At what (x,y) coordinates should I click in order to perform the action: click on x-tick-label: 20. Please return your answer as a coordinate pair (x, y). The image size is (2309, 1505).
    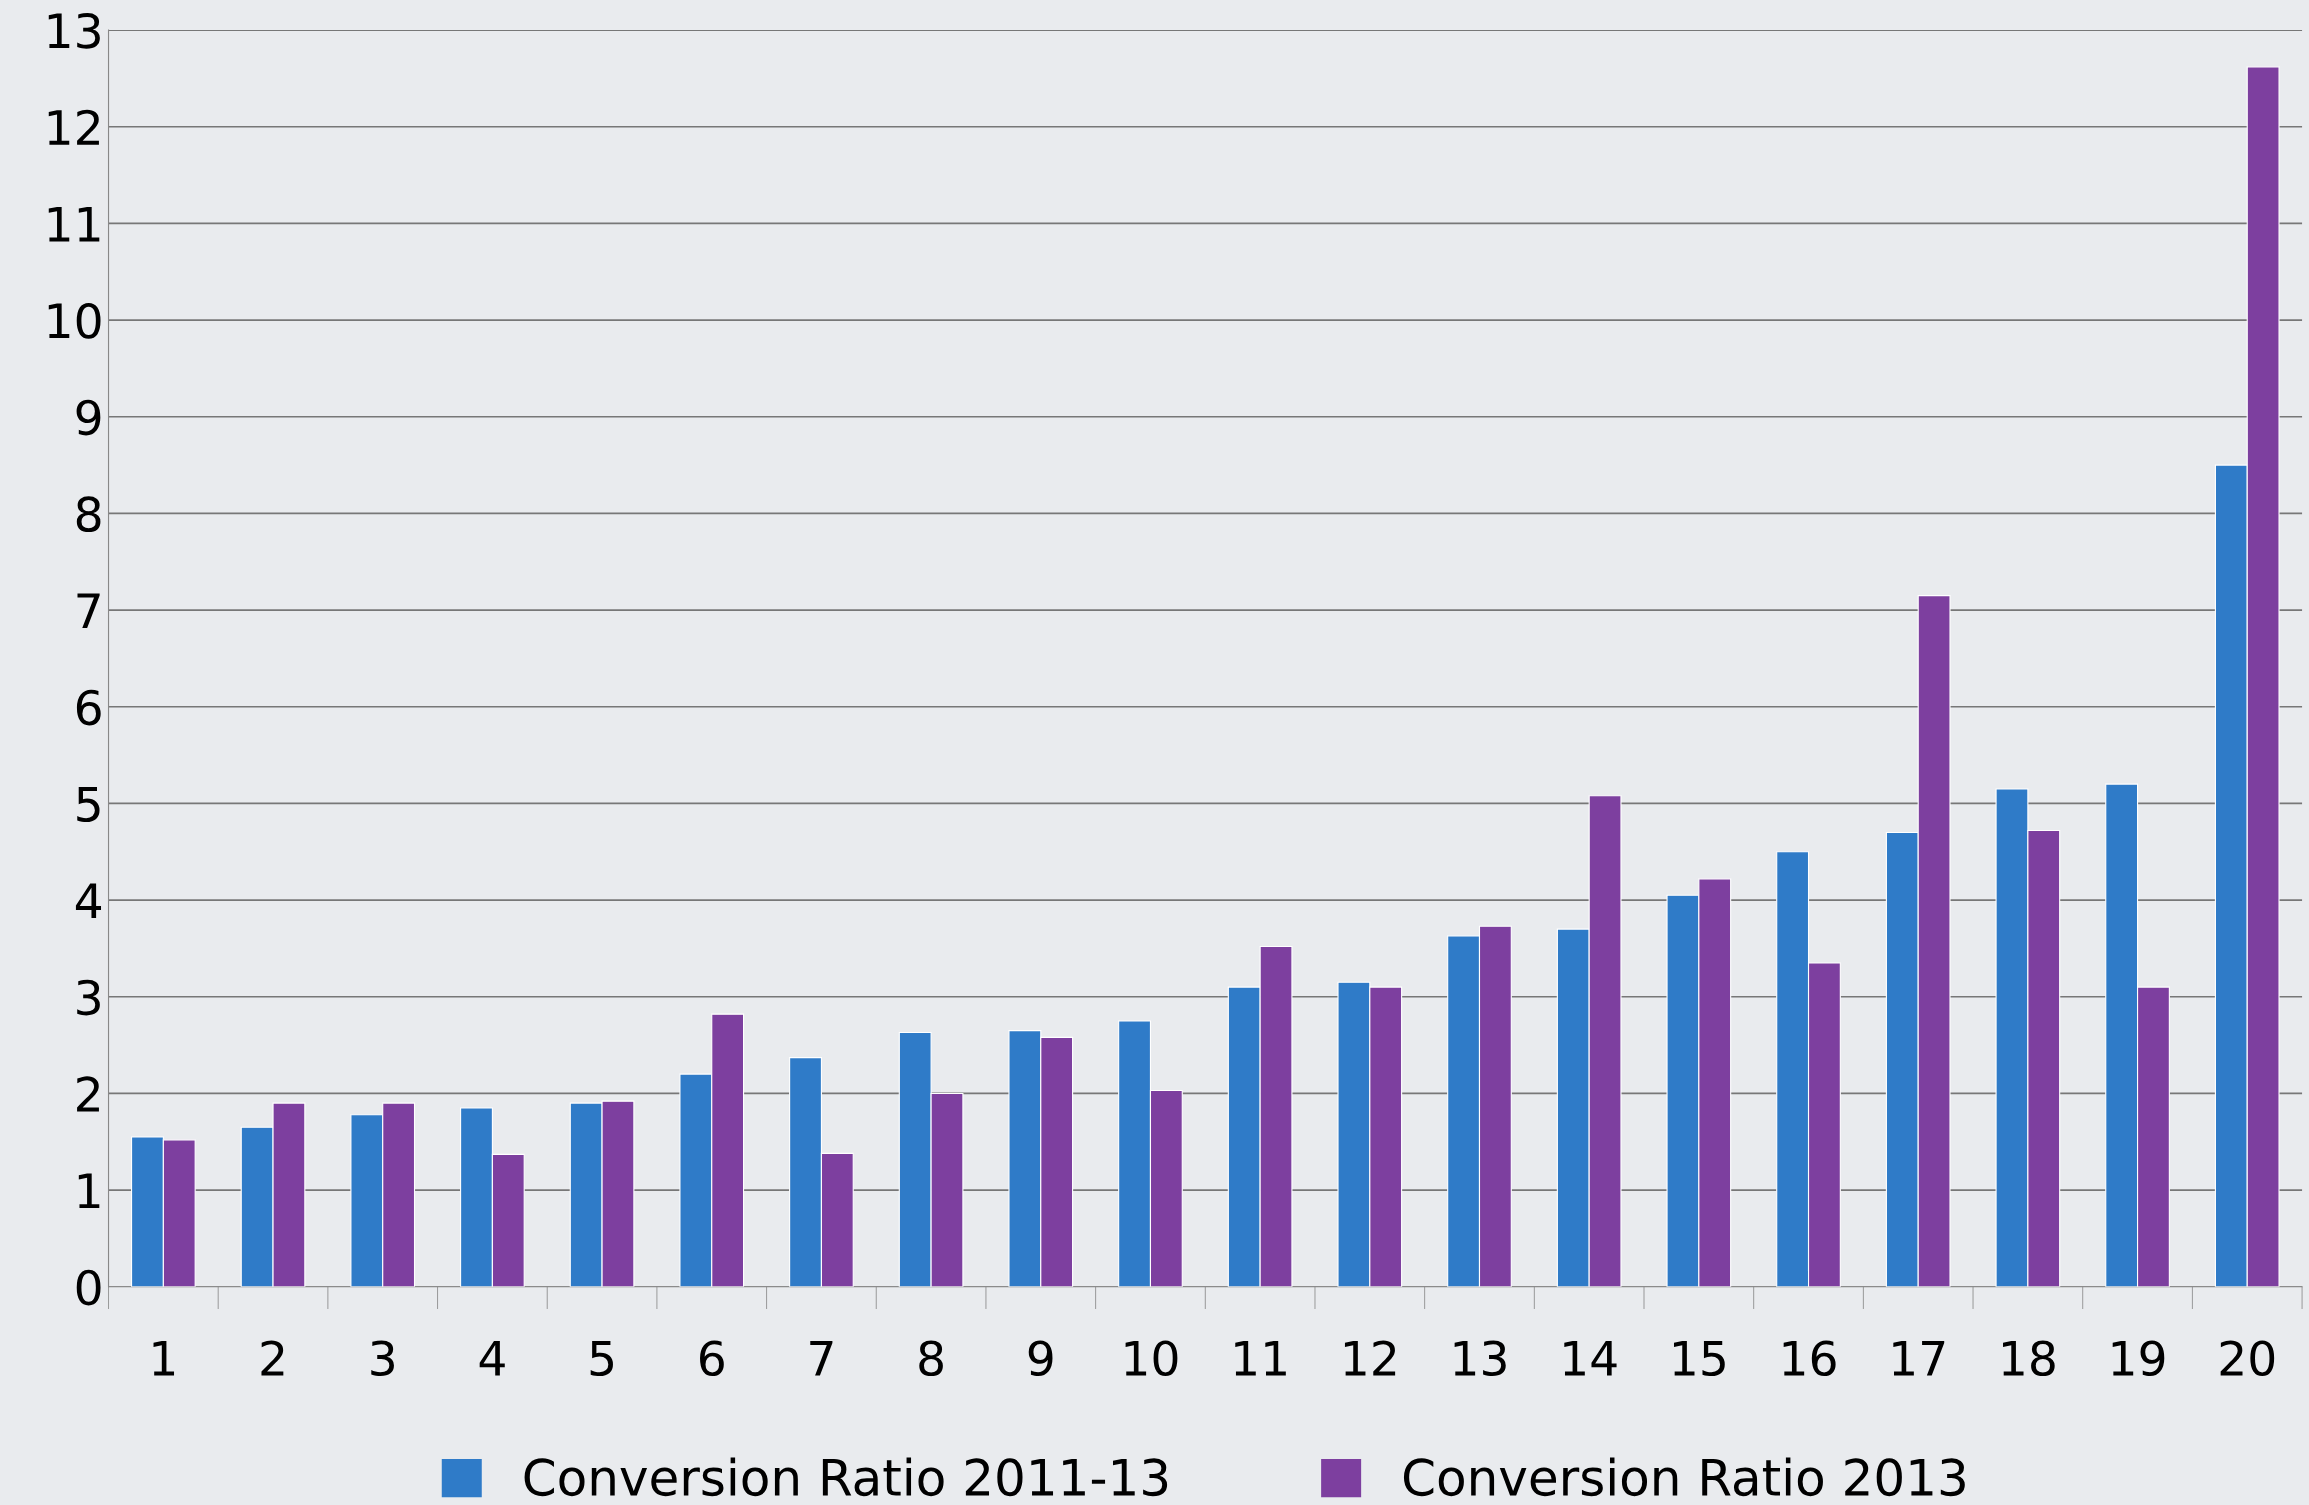
    Looking at the image, I should click on (2247, 1358).